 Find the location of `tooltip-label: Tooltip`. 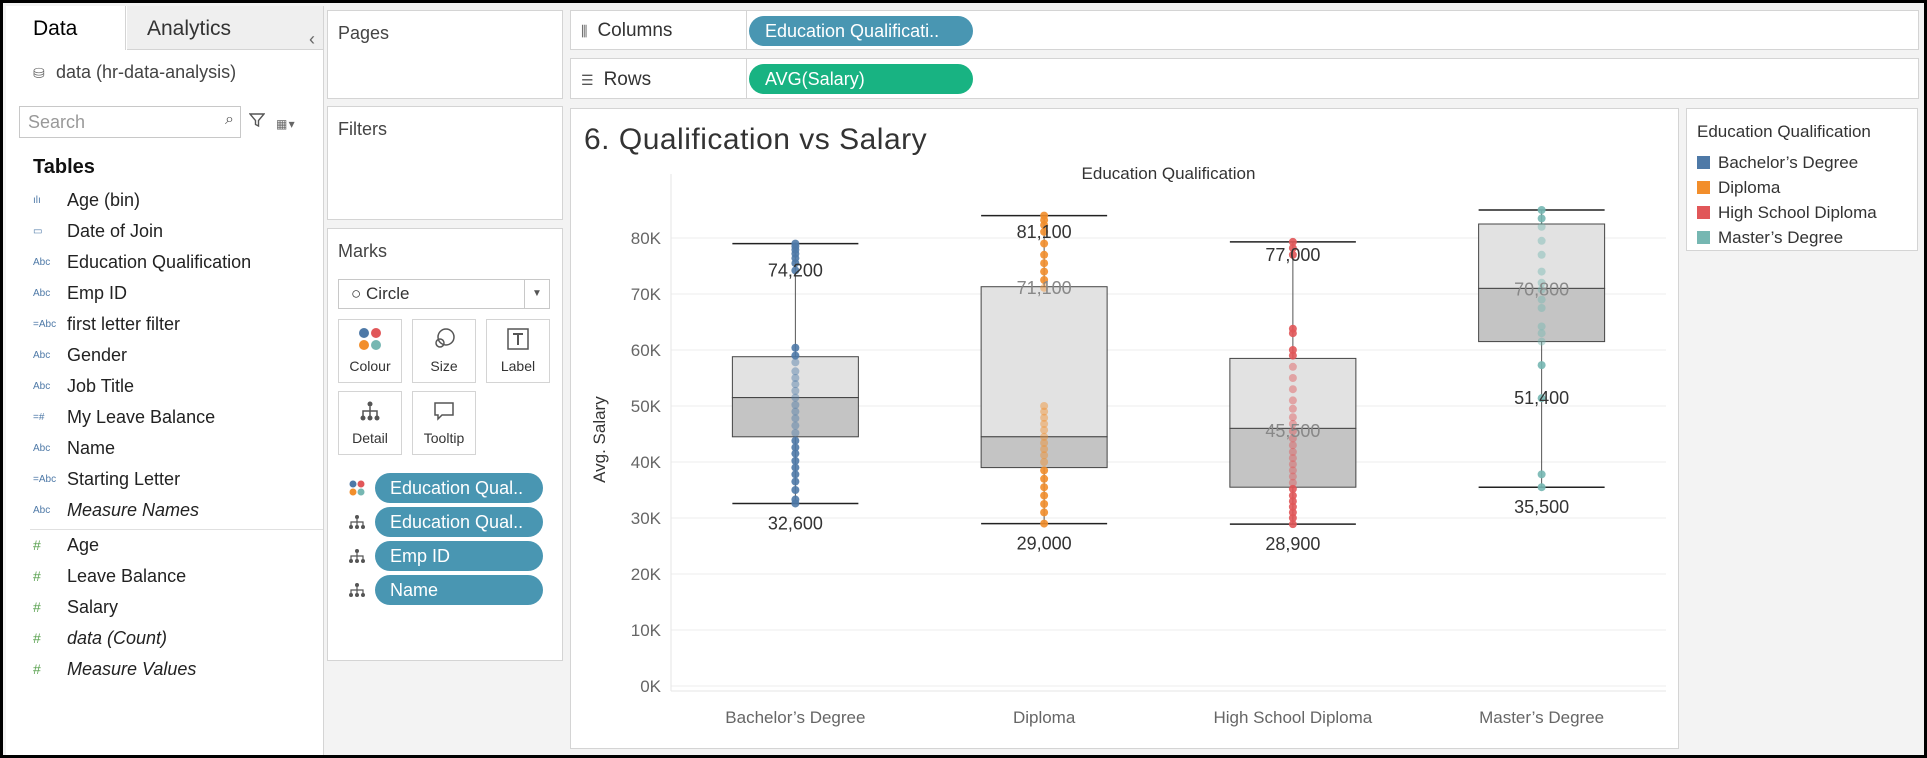

tooltip-label: Tooltip is located at coordinates (444, 438).